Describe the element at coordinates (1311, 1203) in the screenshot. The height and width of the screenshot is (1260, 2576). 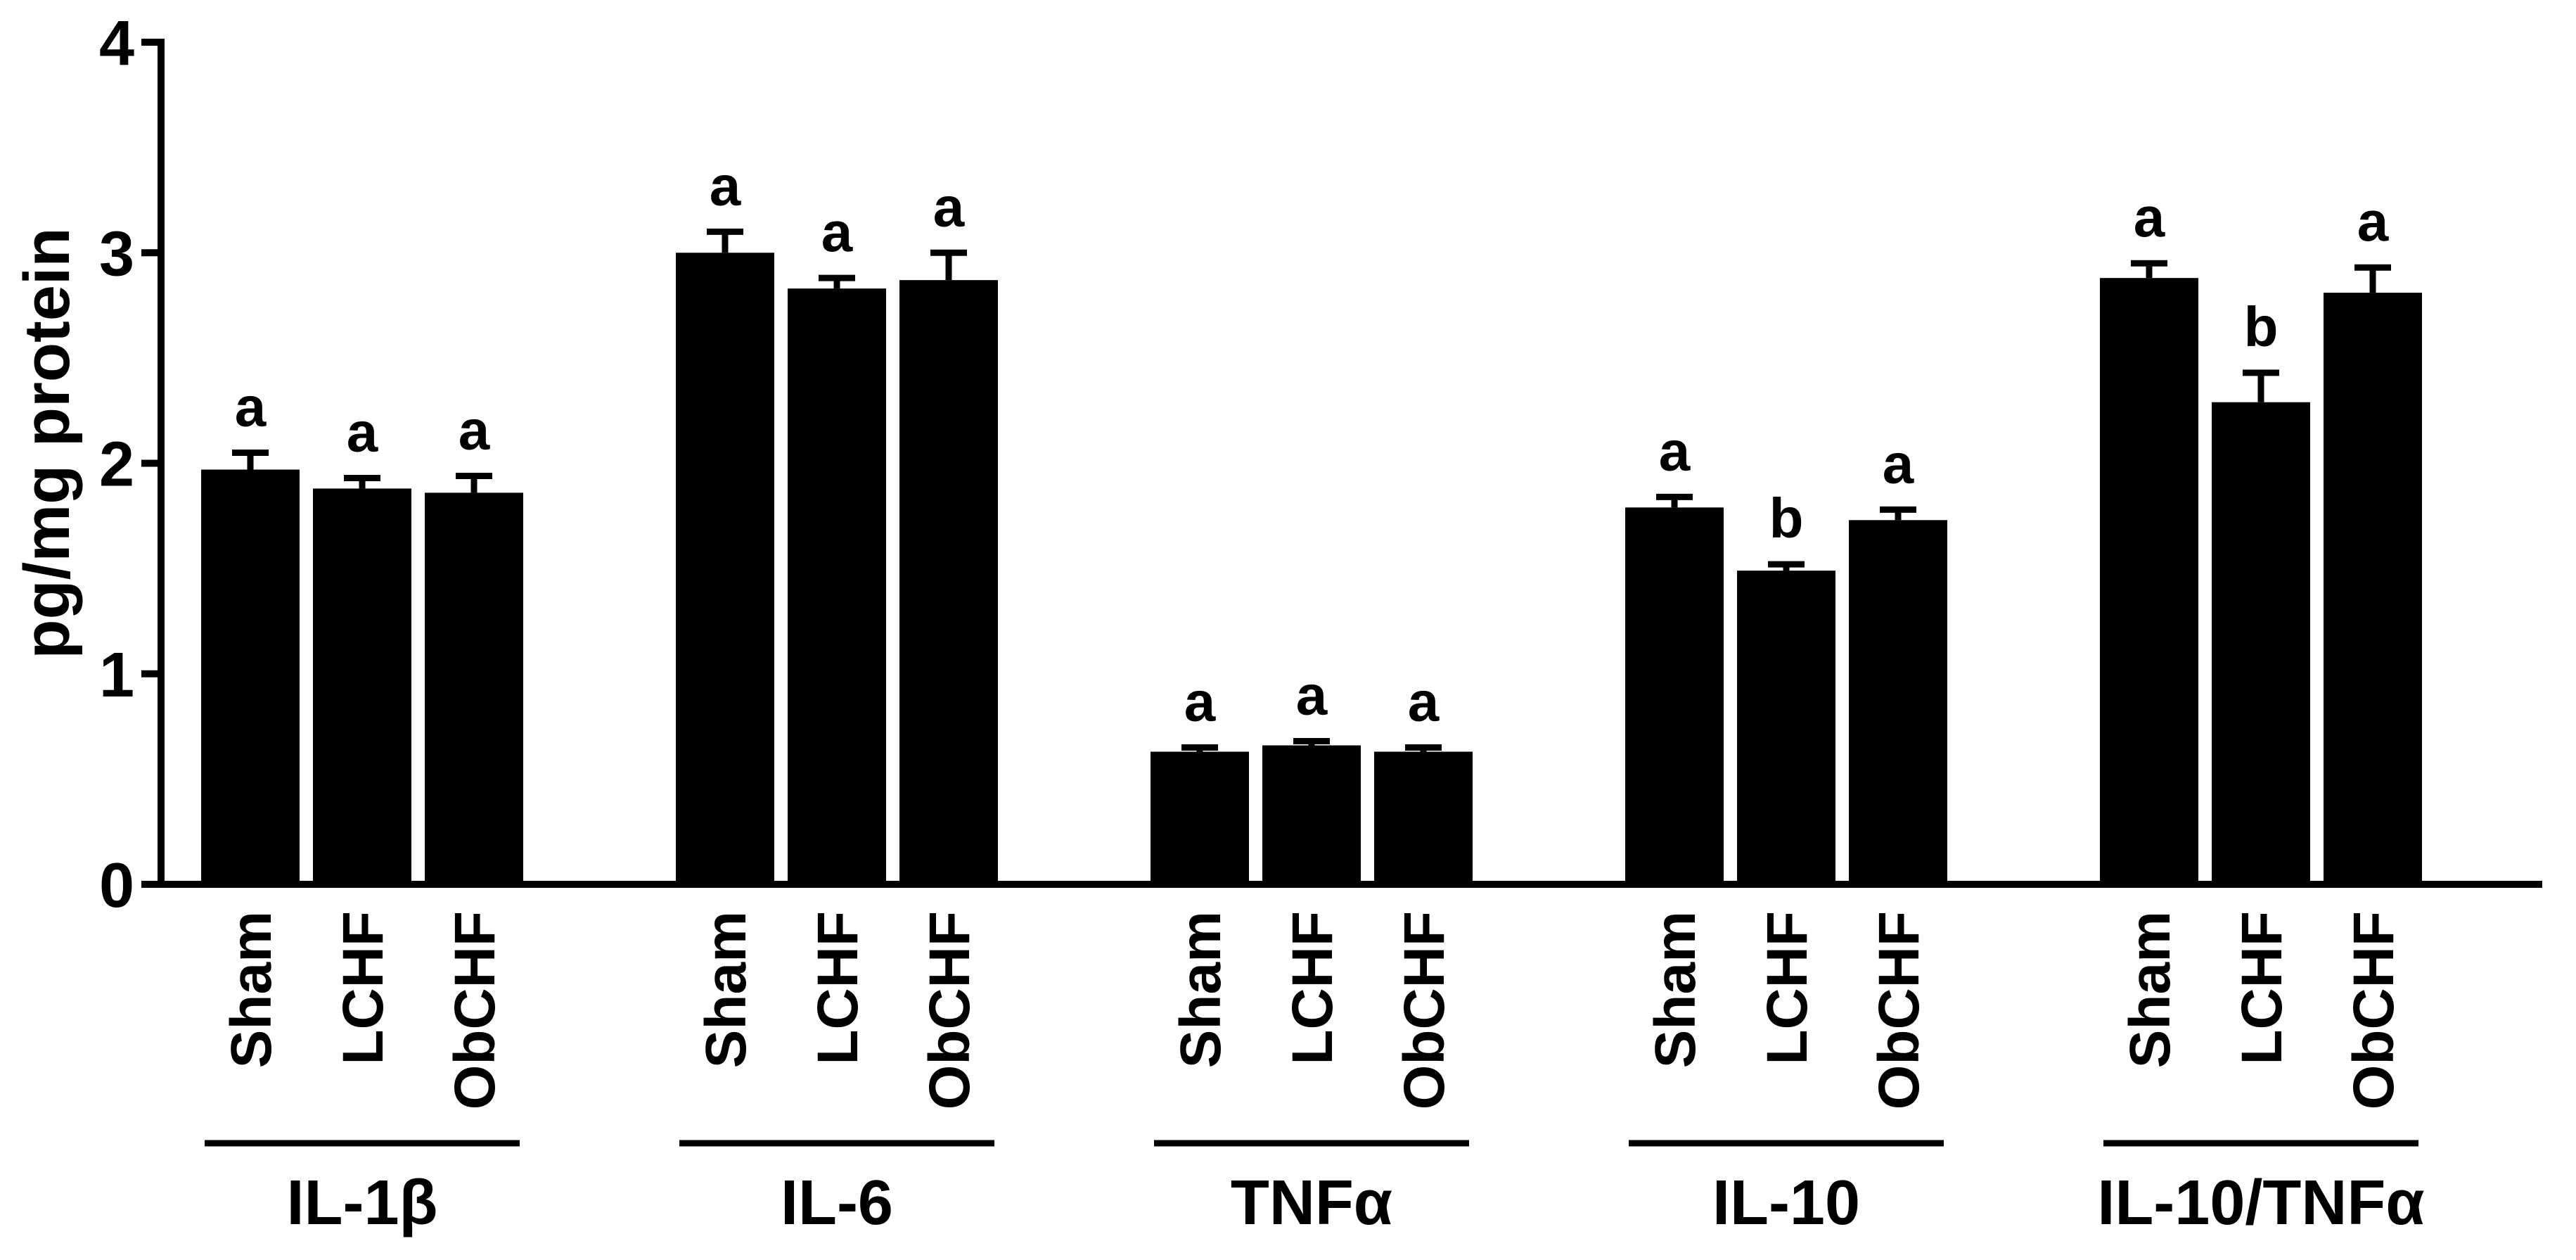
I see `group-label: TNFα` at that location.